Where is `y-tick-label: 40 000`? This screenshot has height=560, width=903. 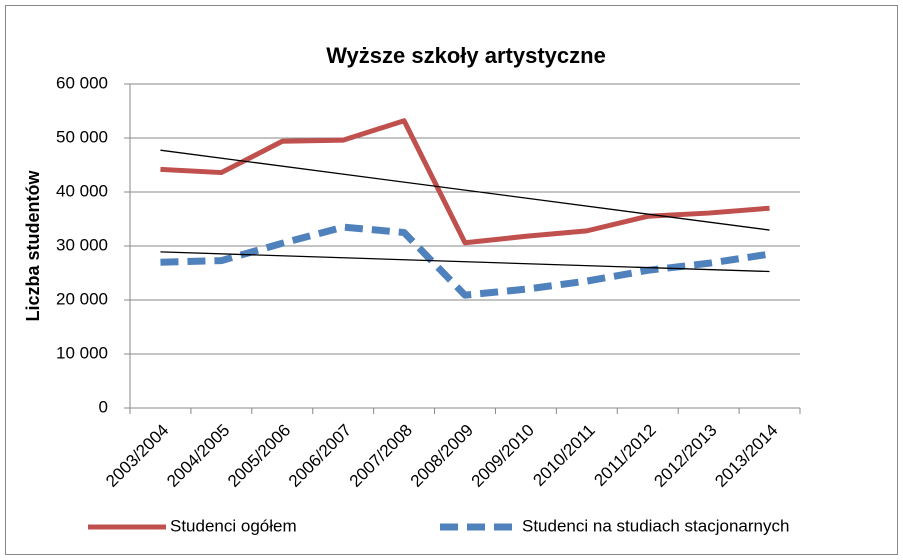 y-tick-label: 40 000 is located at coordinates (82, 190).